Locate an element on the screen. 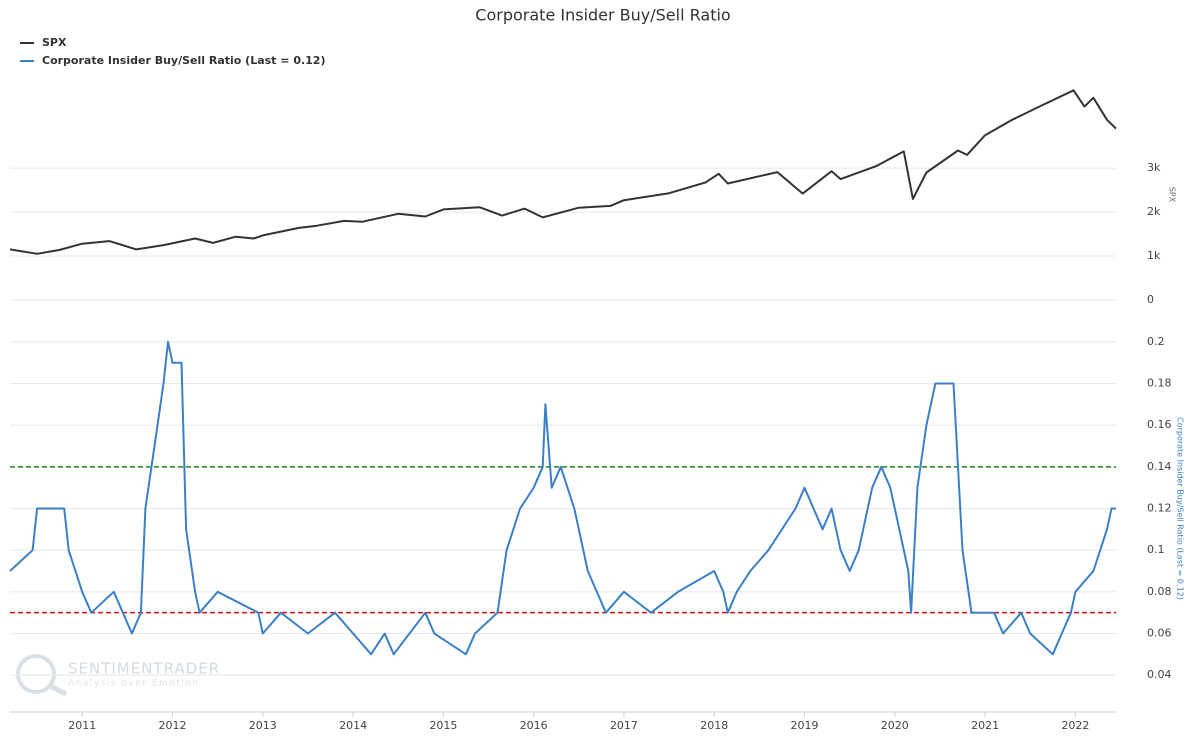  x-tick-label: 2011 is located at coordinates (82, 725).